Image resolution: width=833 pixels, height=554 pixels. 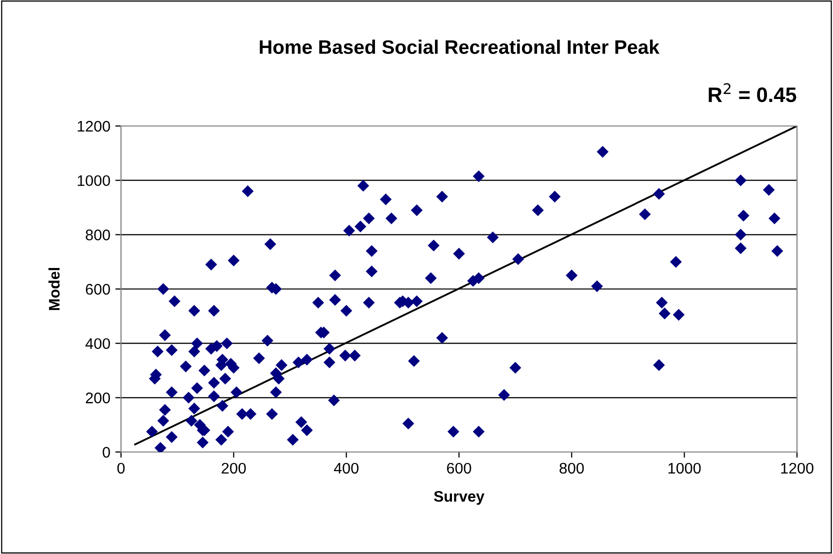 What do you see at coordinates (54, 289) in the screenshot?
I see `y-axis-title: Model` at bounding box center [54, 289].